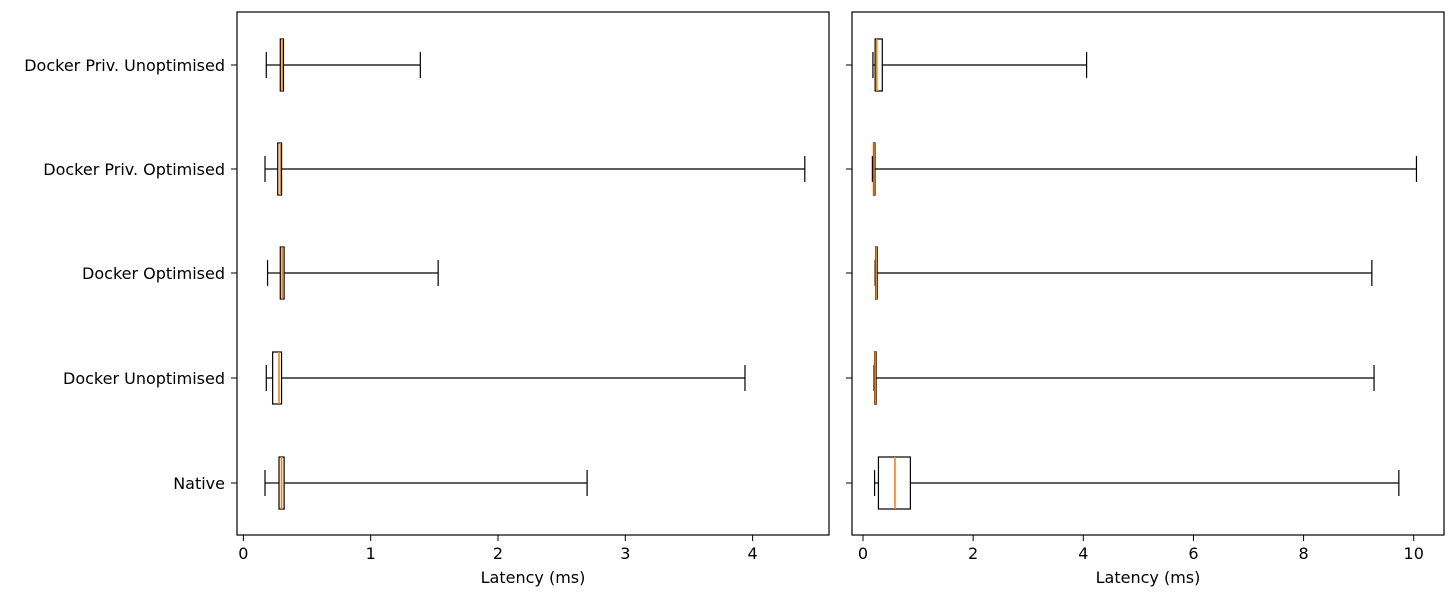 This screenshot has width=1456, height=598. Describe the element at coordinates (625, 553) in the screenshot. I see `x-tick-label: 3` at that location.